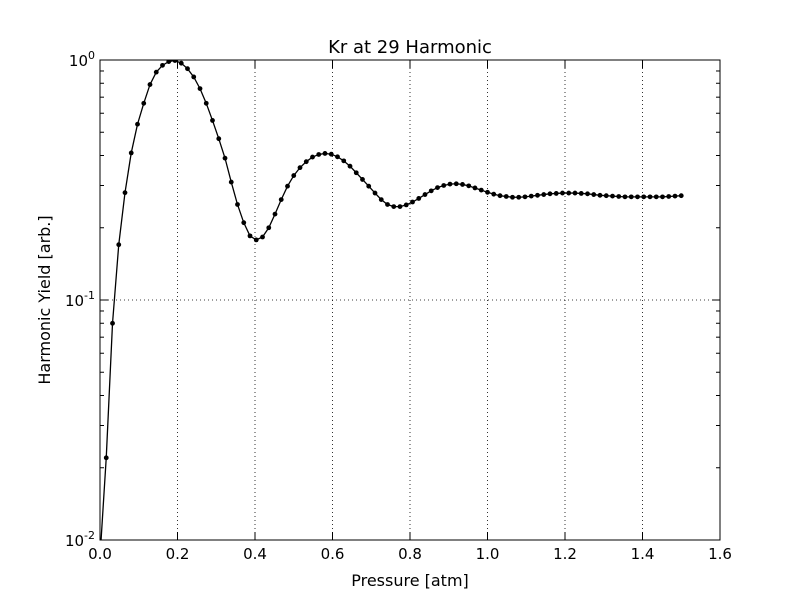 This screenshot has height=600, width=800. What do you see at coordinates (89, 535) in the screenshot?
I see `y-tick-exponent: -2` at bounding box center [89, 535].